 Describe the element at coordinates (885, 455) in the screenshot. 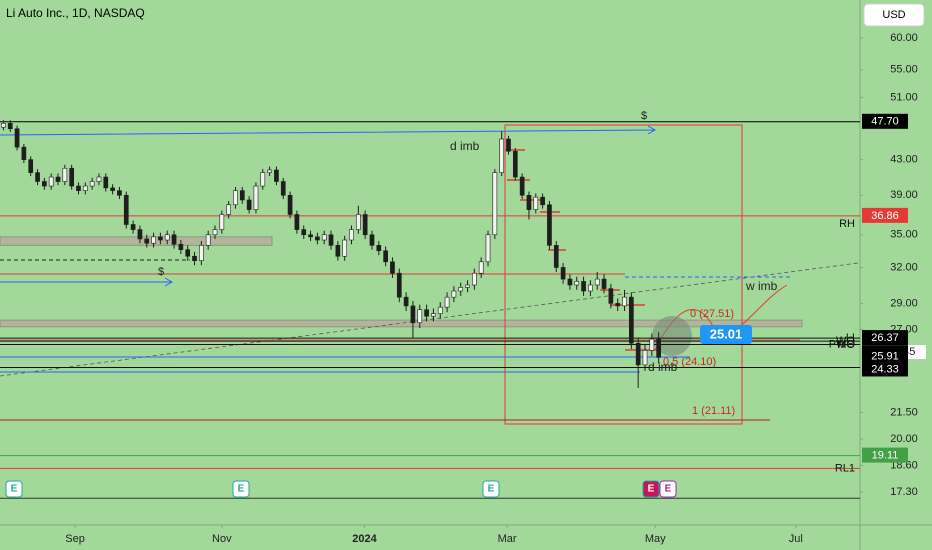

I see `price-label: 19.11` at that location.